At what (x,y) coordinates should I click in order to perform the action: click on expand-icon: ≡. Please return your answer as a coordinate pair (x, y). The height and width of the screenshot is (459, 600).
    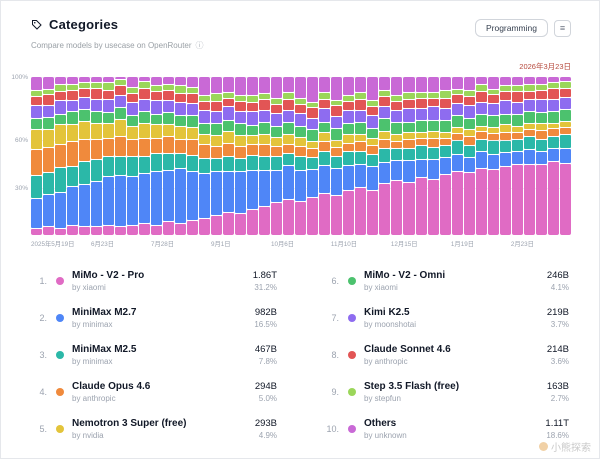
    Looking at the image, I should click on (562, 28).